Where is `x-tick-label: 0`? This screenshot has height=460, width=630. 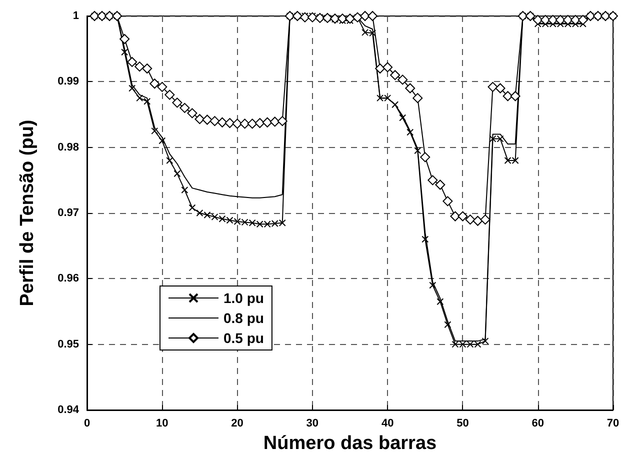
x-tick-label: 0 is located at coordinates (87, 424).